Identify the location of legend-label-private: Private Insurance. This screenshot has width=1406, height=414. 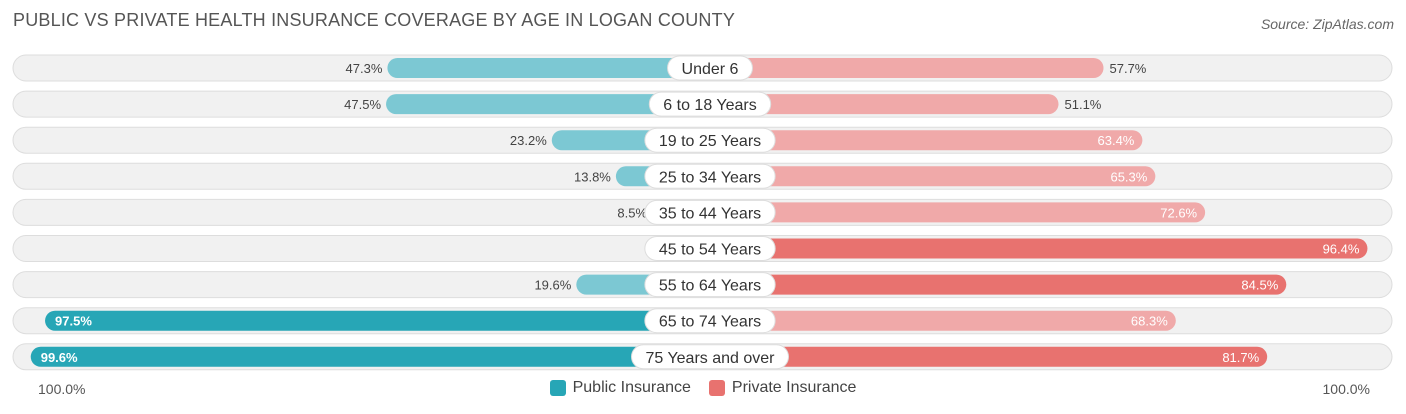
(794, 387).